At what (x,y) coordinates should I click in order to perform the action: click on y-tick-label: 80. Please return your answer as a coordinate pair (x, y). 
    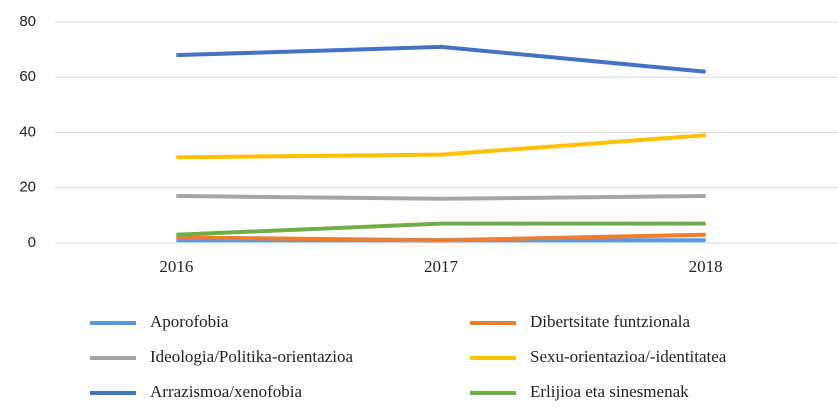
    Looking at the image, I should click on (27, 21).